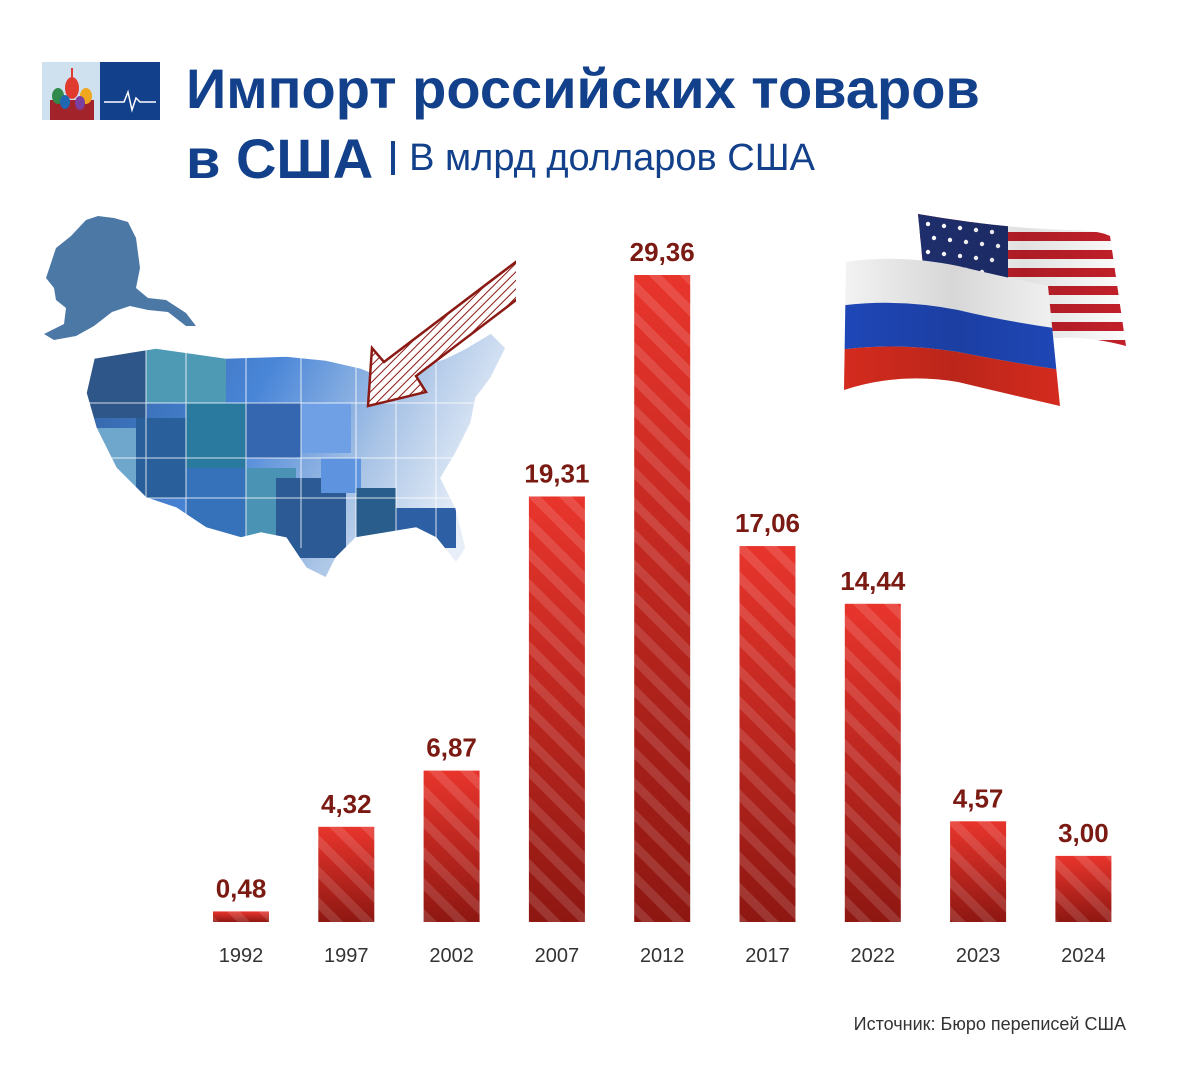 The width and height of the screenshot is (1200, 1089). I want to click on year-label-2012: 2012, so click(662, 956).